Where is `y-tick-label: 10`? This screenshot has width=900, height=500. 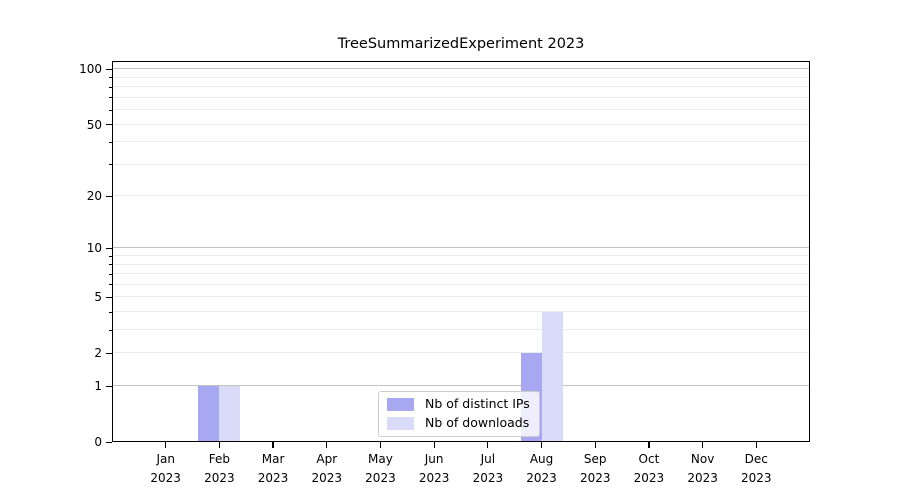 y-tick-label: 10 is located at coordinates (94, 248).